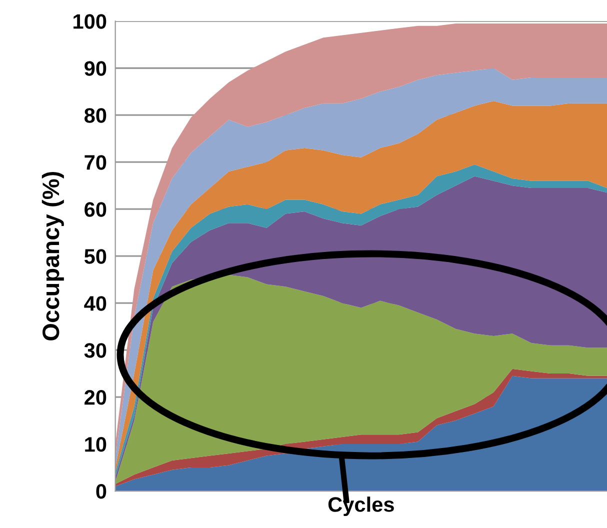 This screenshot has height=528, width=607. I want to click on y-tick-label: 10, so click(95, 444).